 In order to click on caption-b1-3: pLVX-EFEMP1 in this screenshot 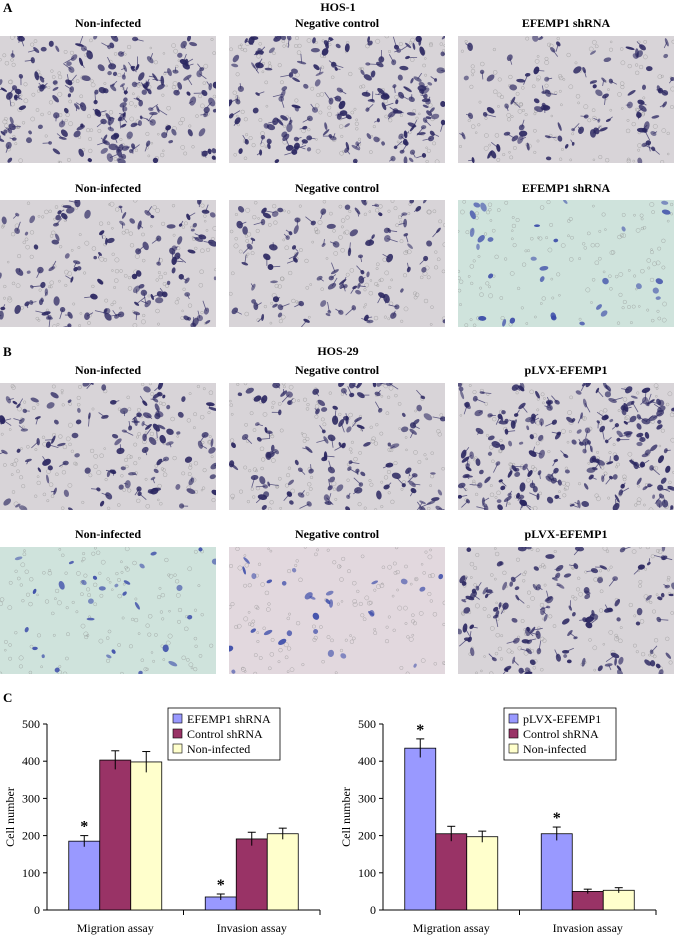, I will do `click(566, 370)`.